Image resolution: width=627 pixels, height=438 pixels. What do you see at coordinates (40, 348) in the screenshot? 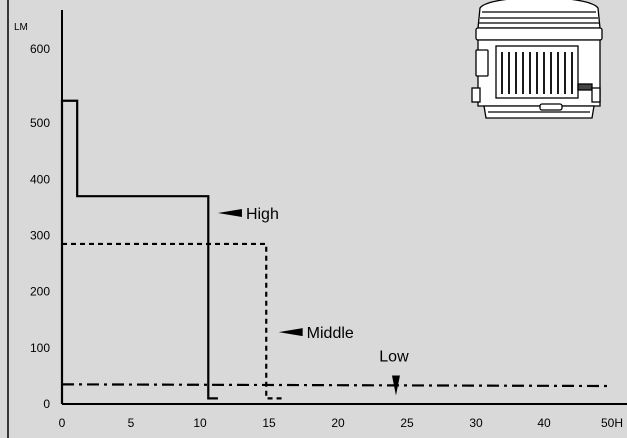
I see `y-tick-label: 100` at bounding box center [40, 348].